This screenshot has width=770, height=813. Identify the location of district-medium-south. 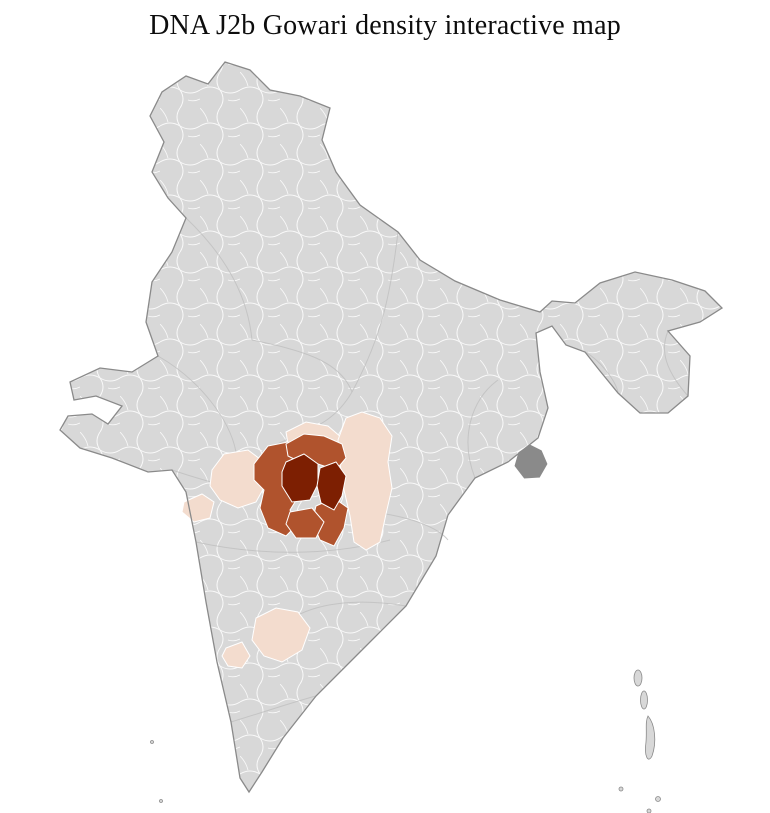
(305, 523).